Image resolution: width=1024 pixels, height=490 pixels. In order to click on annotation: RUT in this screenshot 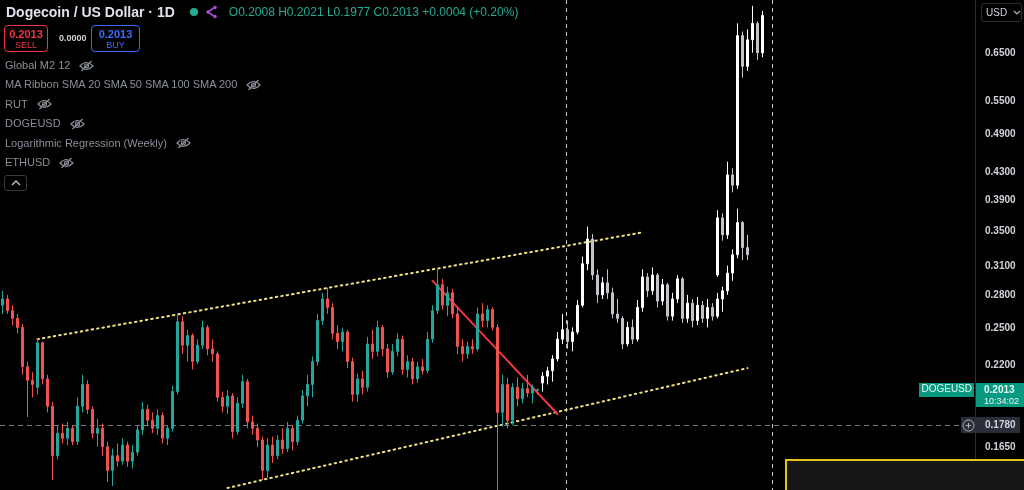, I will do `click(16, 104)`.